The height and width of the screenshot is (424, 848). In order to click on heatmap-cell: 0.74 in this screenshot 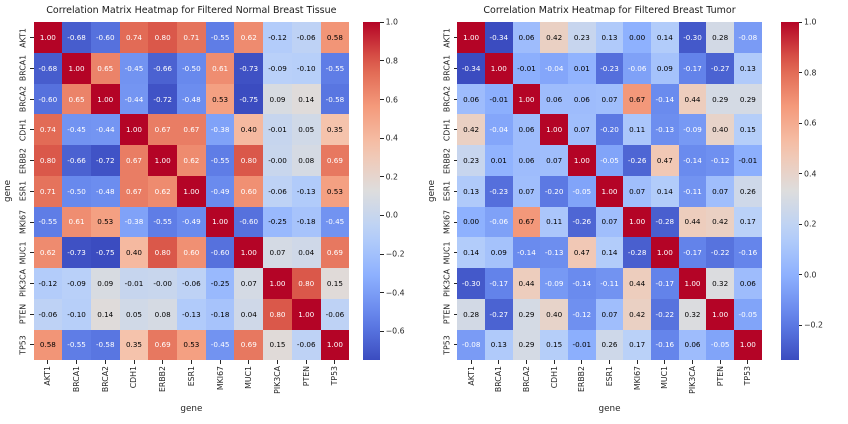, I will do `click(48, 130)`.